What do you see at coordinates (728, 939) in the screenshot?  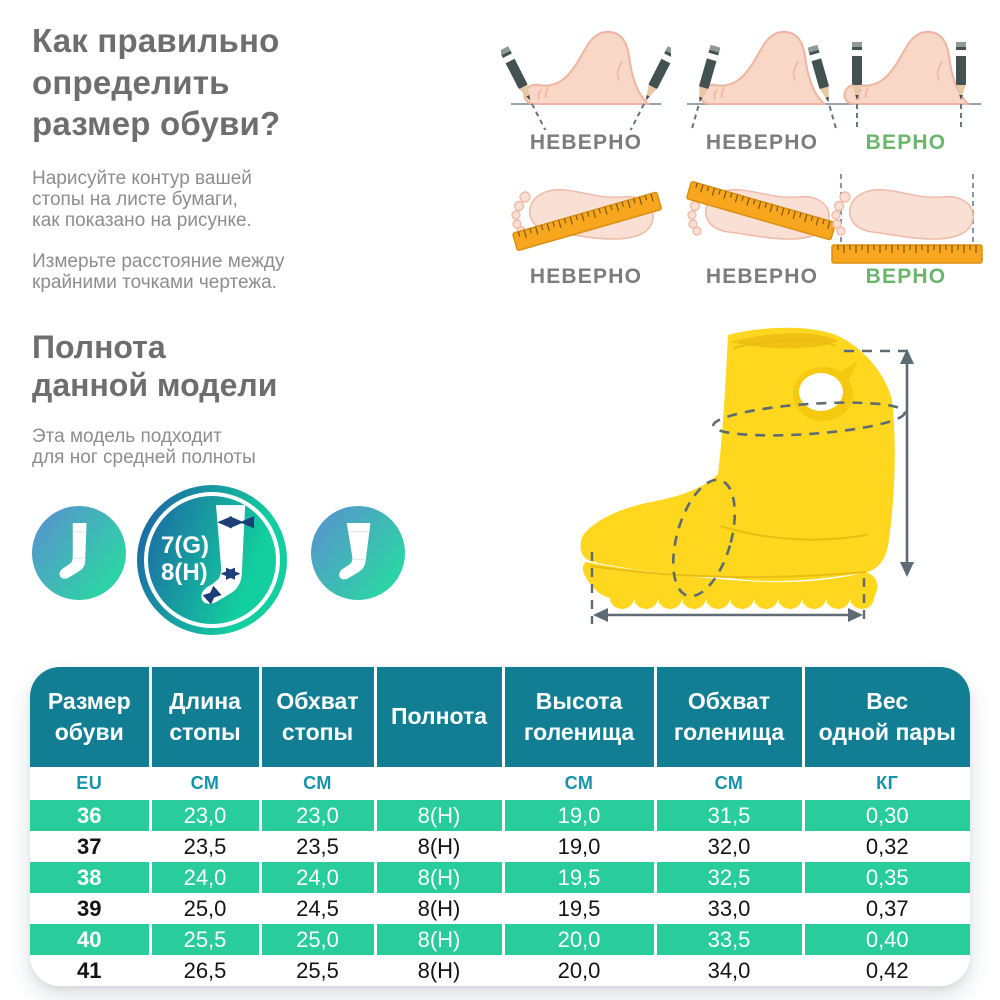 I see `cell: 33,5` at bounding box center [728, 939].